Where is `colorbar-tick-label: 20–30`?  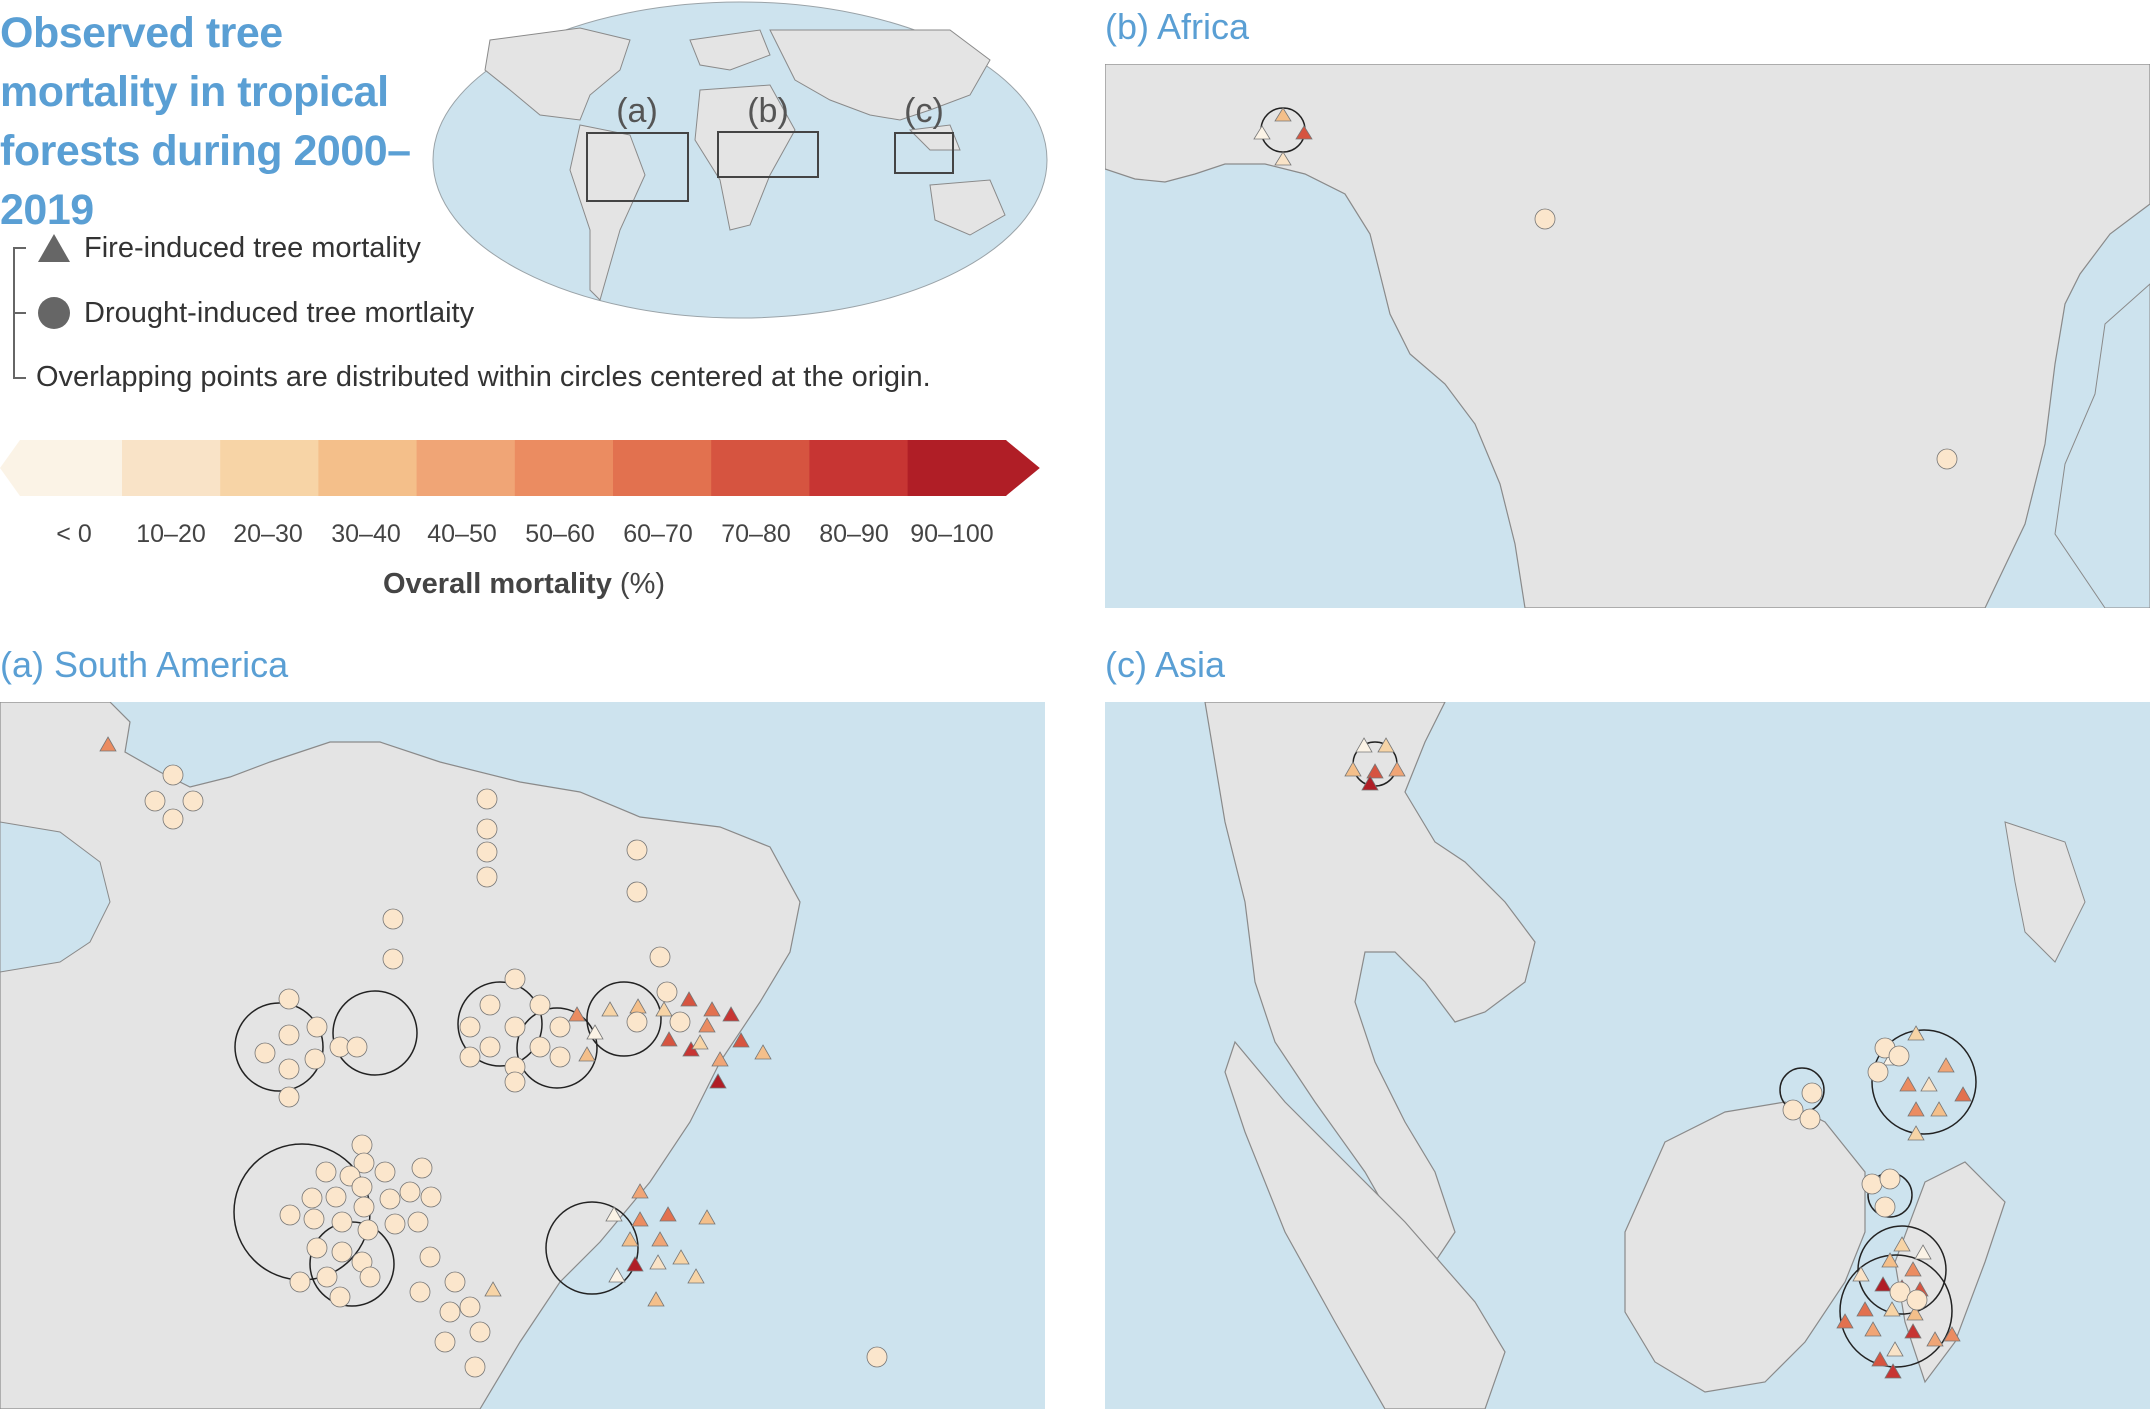 colorbar-tick-label: 20–30 is located at coordinates (268, 534).